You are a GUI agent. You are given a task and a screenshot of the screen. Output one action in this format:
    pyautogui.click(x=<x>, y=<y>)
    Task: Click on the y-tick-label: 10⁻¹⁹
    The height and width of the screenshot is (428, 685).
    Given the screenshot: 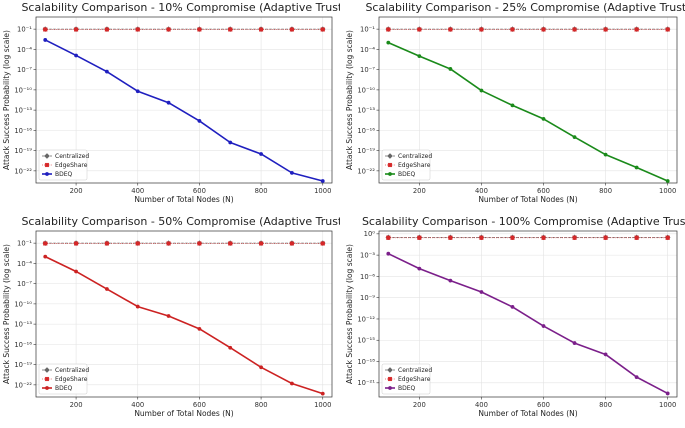 What is the action you would take?
    pyautogui.click(x=366, y=151)
    